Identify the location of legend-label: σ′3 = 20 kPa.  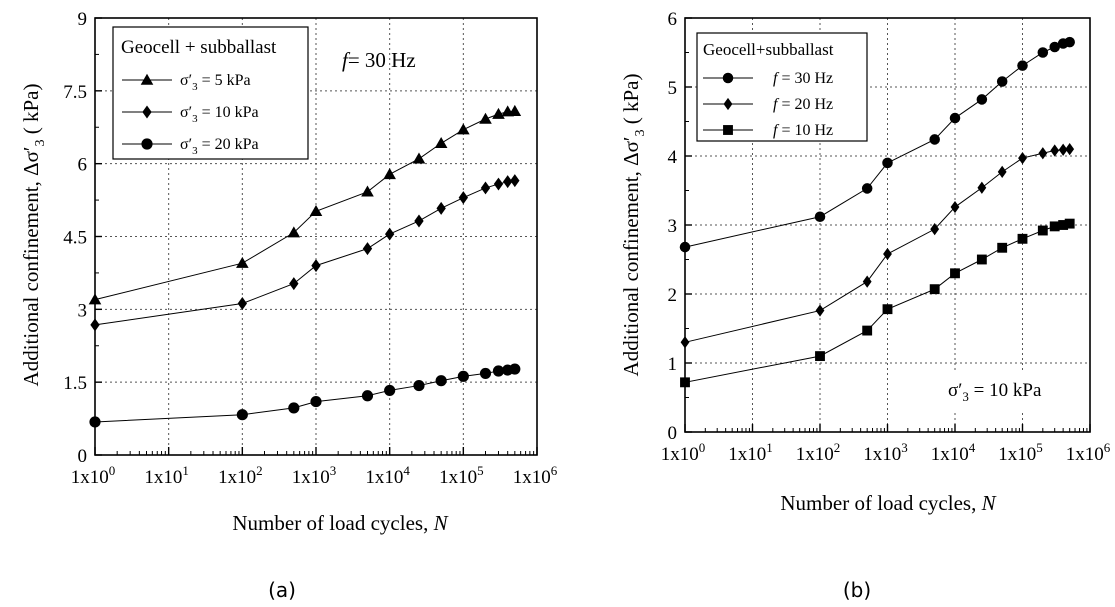
(219, 146).